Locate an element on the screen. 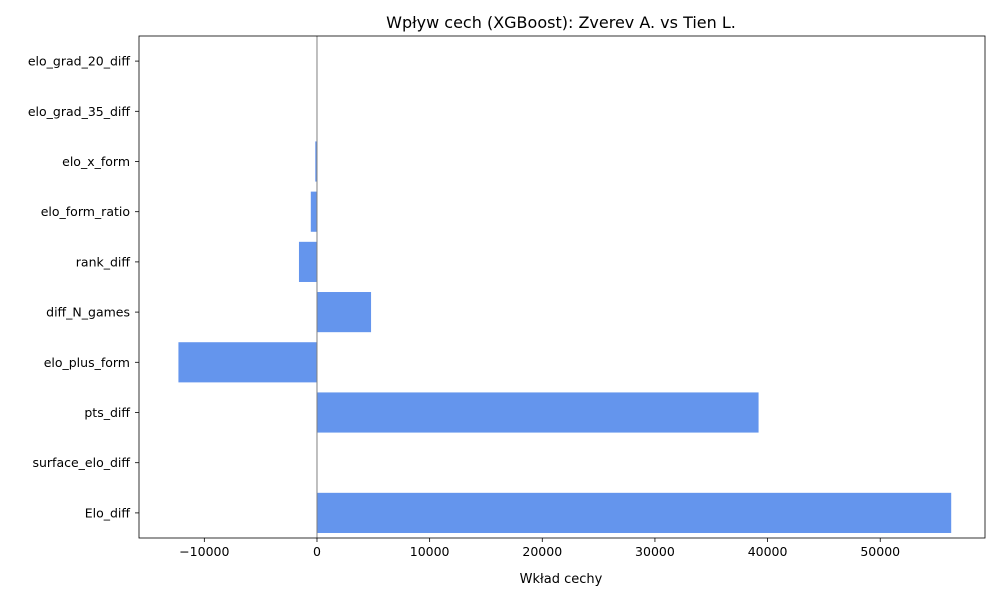  y-tick-label: rank_diff is located at coordinates (103, 261).